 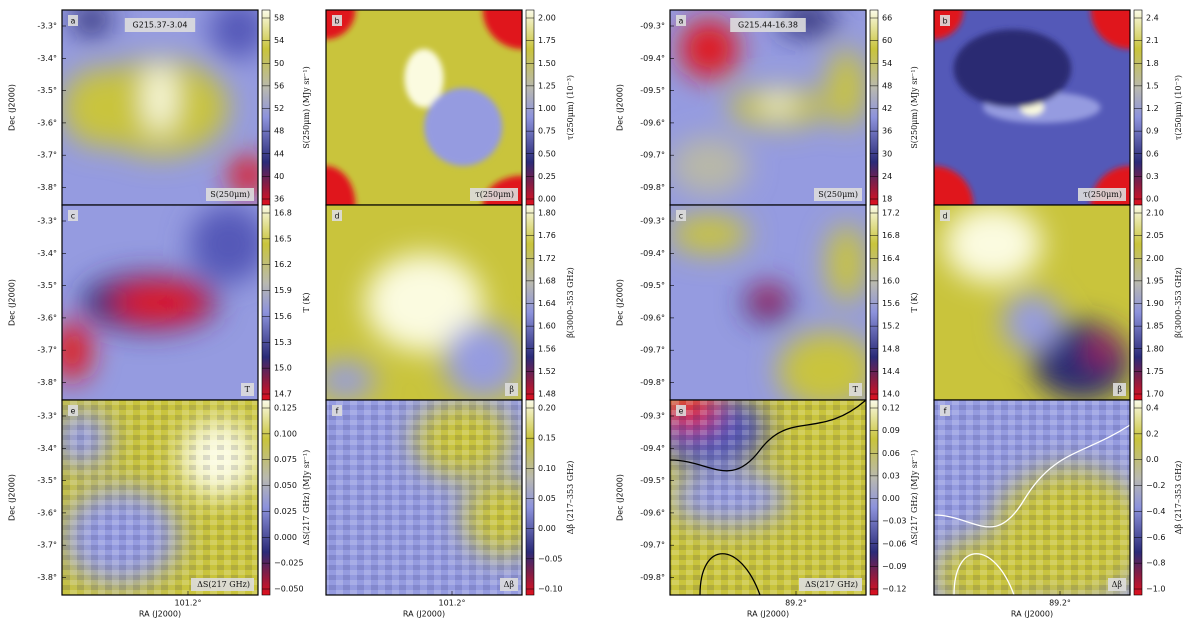 I want to click on colorbar-tick-label: 54, so click(x=279, y=40).